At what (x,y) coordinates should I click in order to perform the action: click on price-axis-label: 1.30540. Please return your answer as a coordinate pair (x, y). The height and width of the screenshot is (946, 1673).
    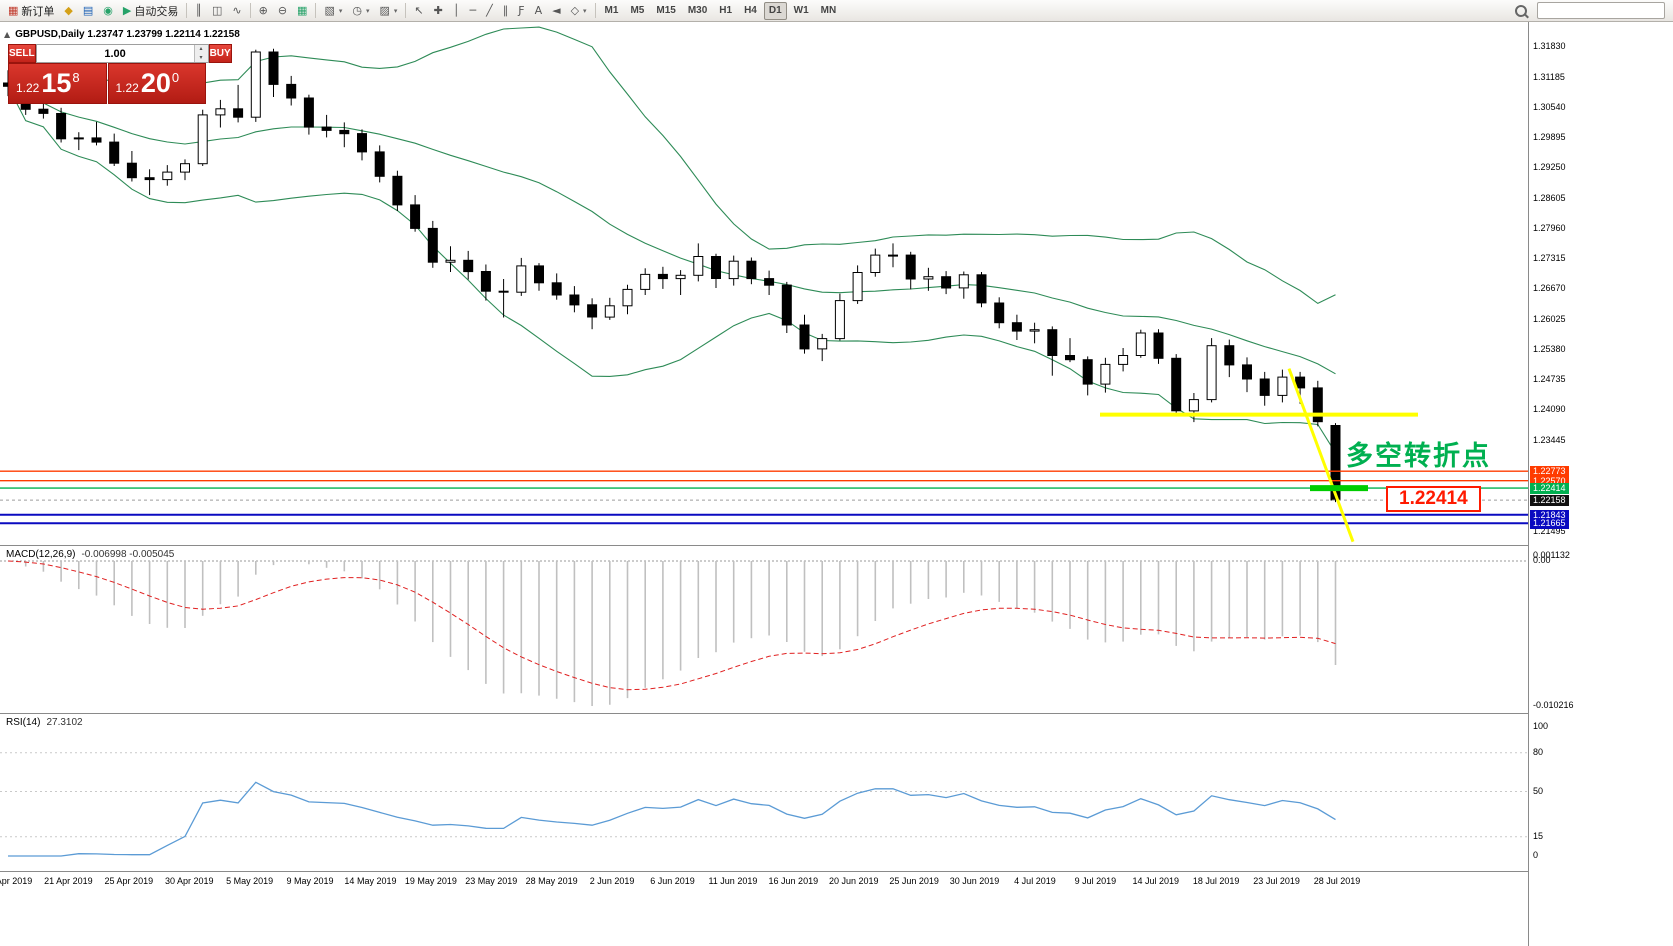
    Looking at the image, I should click on (1549, 106).